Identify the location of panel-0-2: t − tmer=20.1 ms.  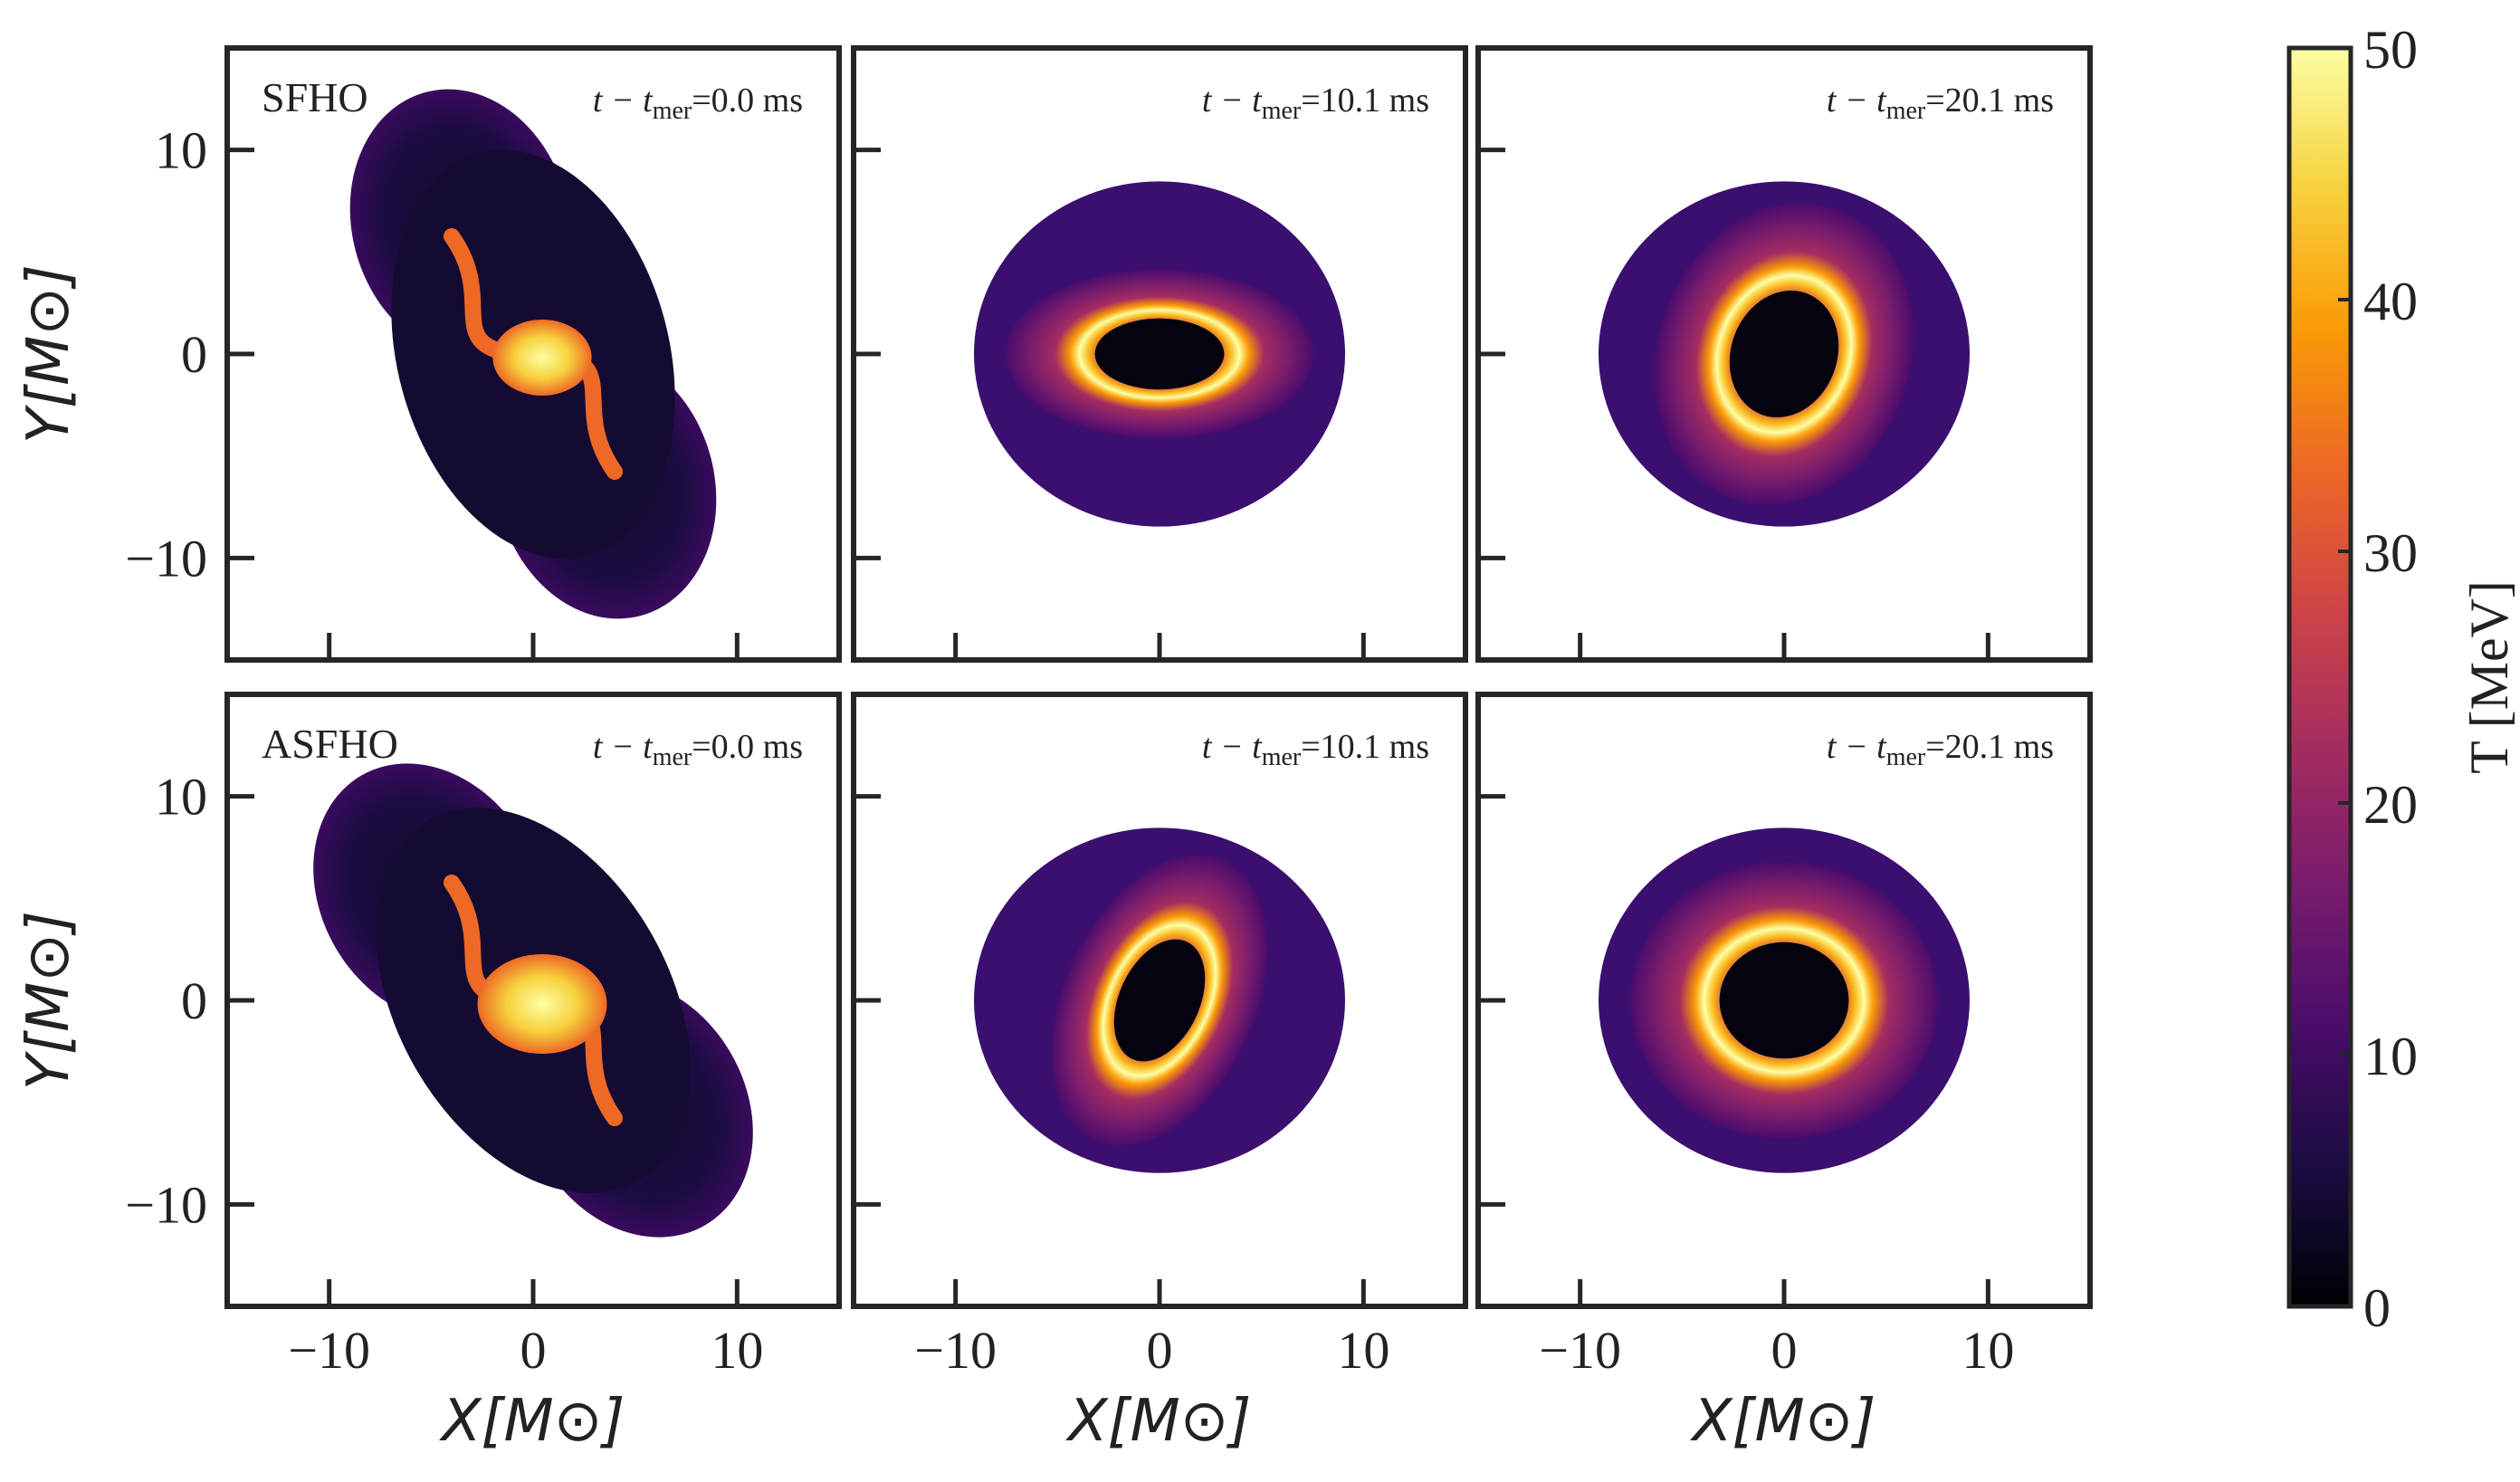
(1784, 354).